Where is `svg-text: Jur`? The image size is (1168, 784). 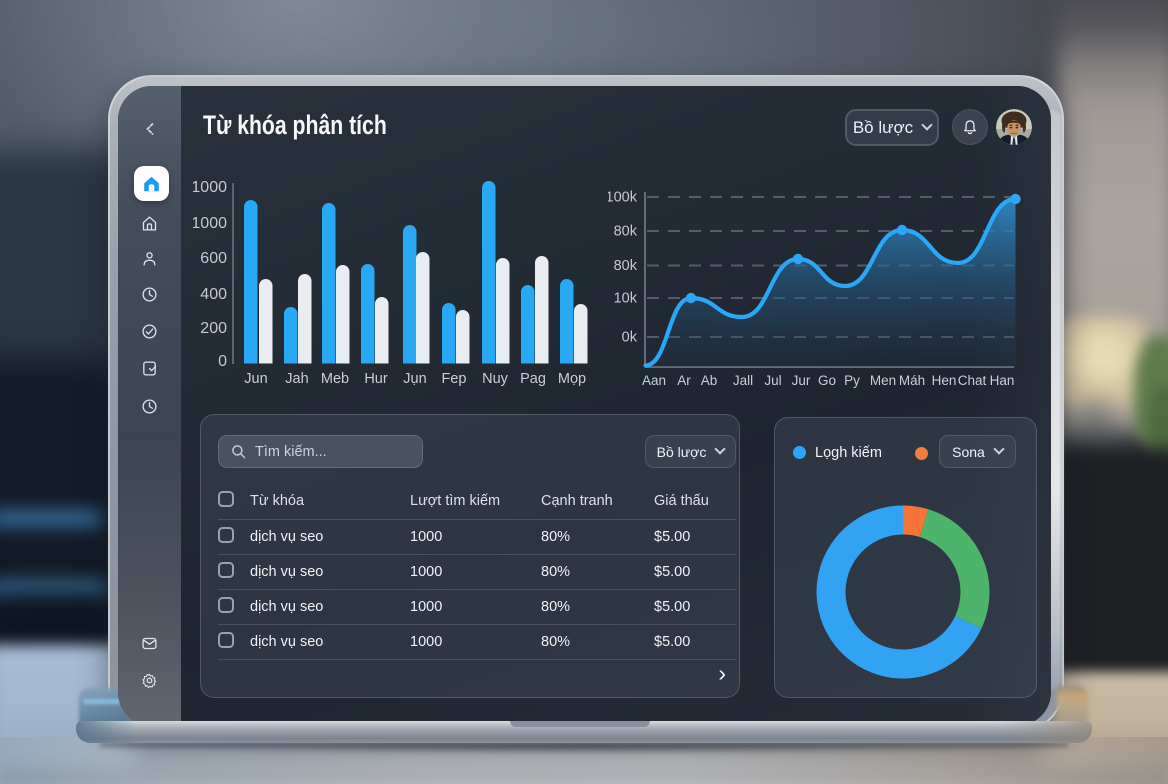
svg-text: Jur is located at coordinates (801, 380).